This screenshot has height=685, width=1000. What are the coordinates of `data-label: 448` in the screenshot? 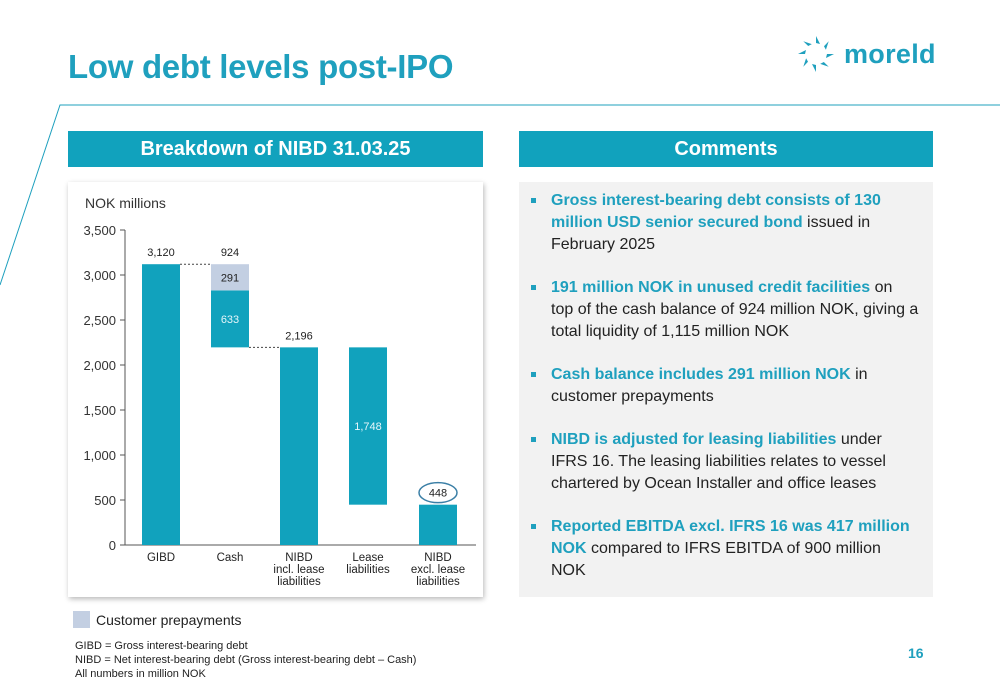 It's located at (438, 494).